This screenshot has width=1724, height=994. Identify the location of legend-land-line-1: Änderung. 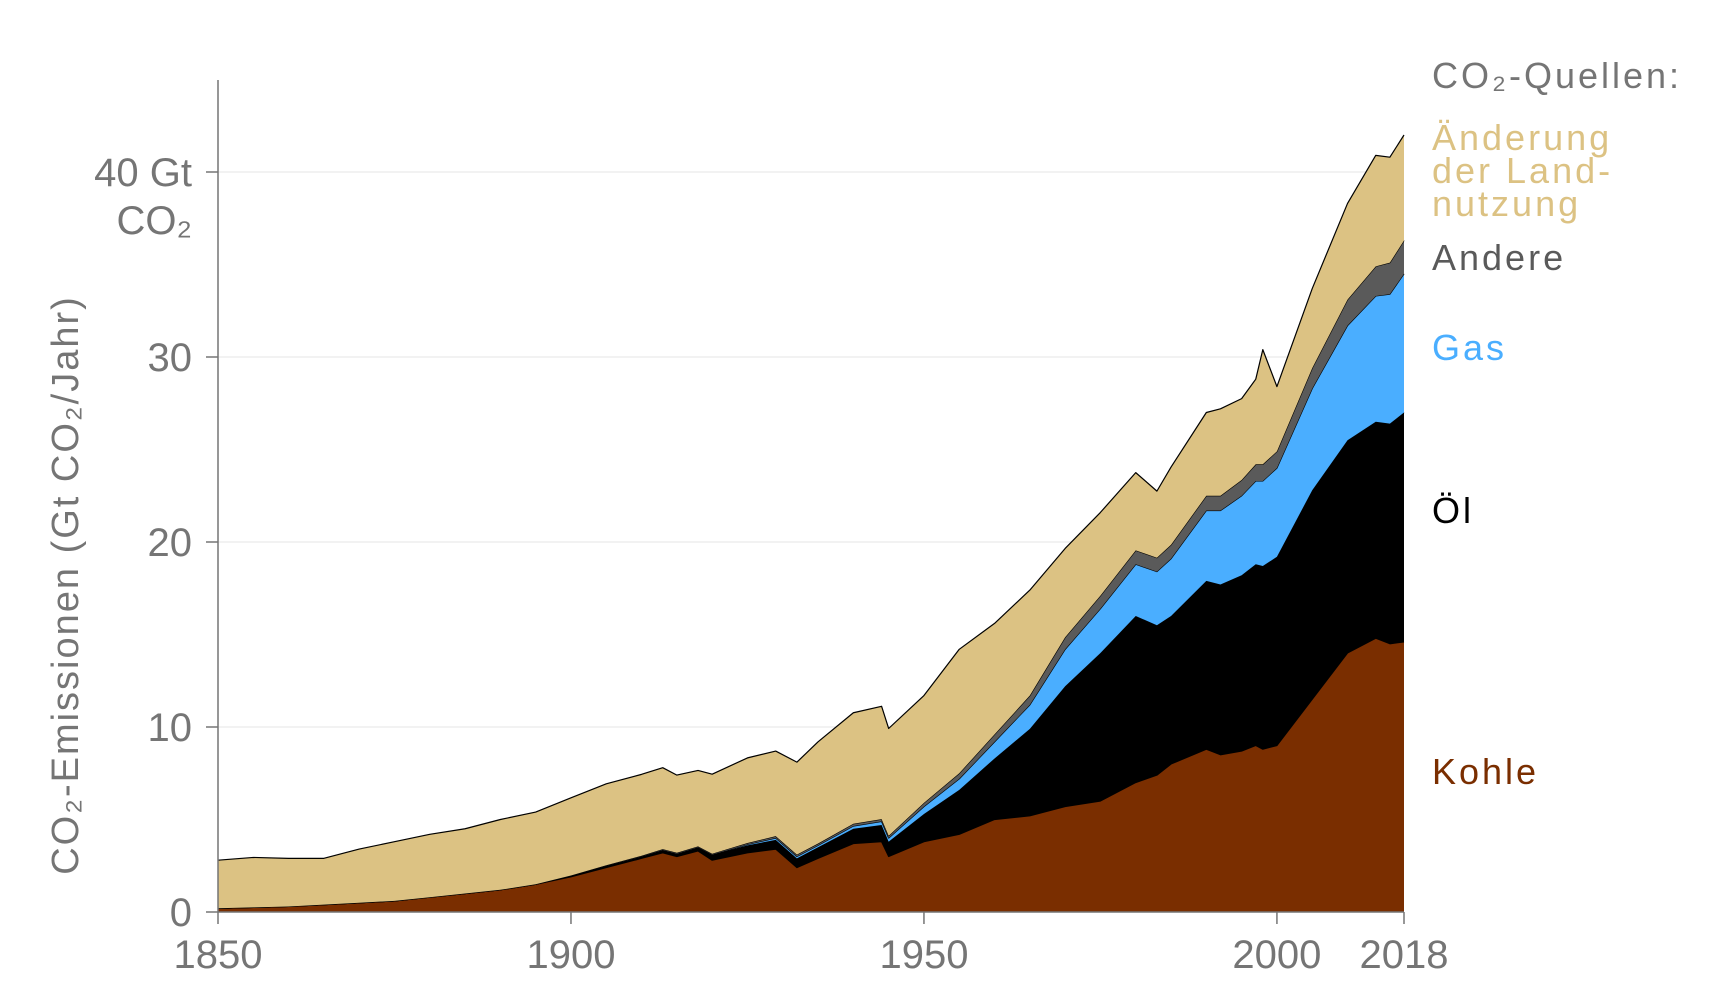
(1522, 137).